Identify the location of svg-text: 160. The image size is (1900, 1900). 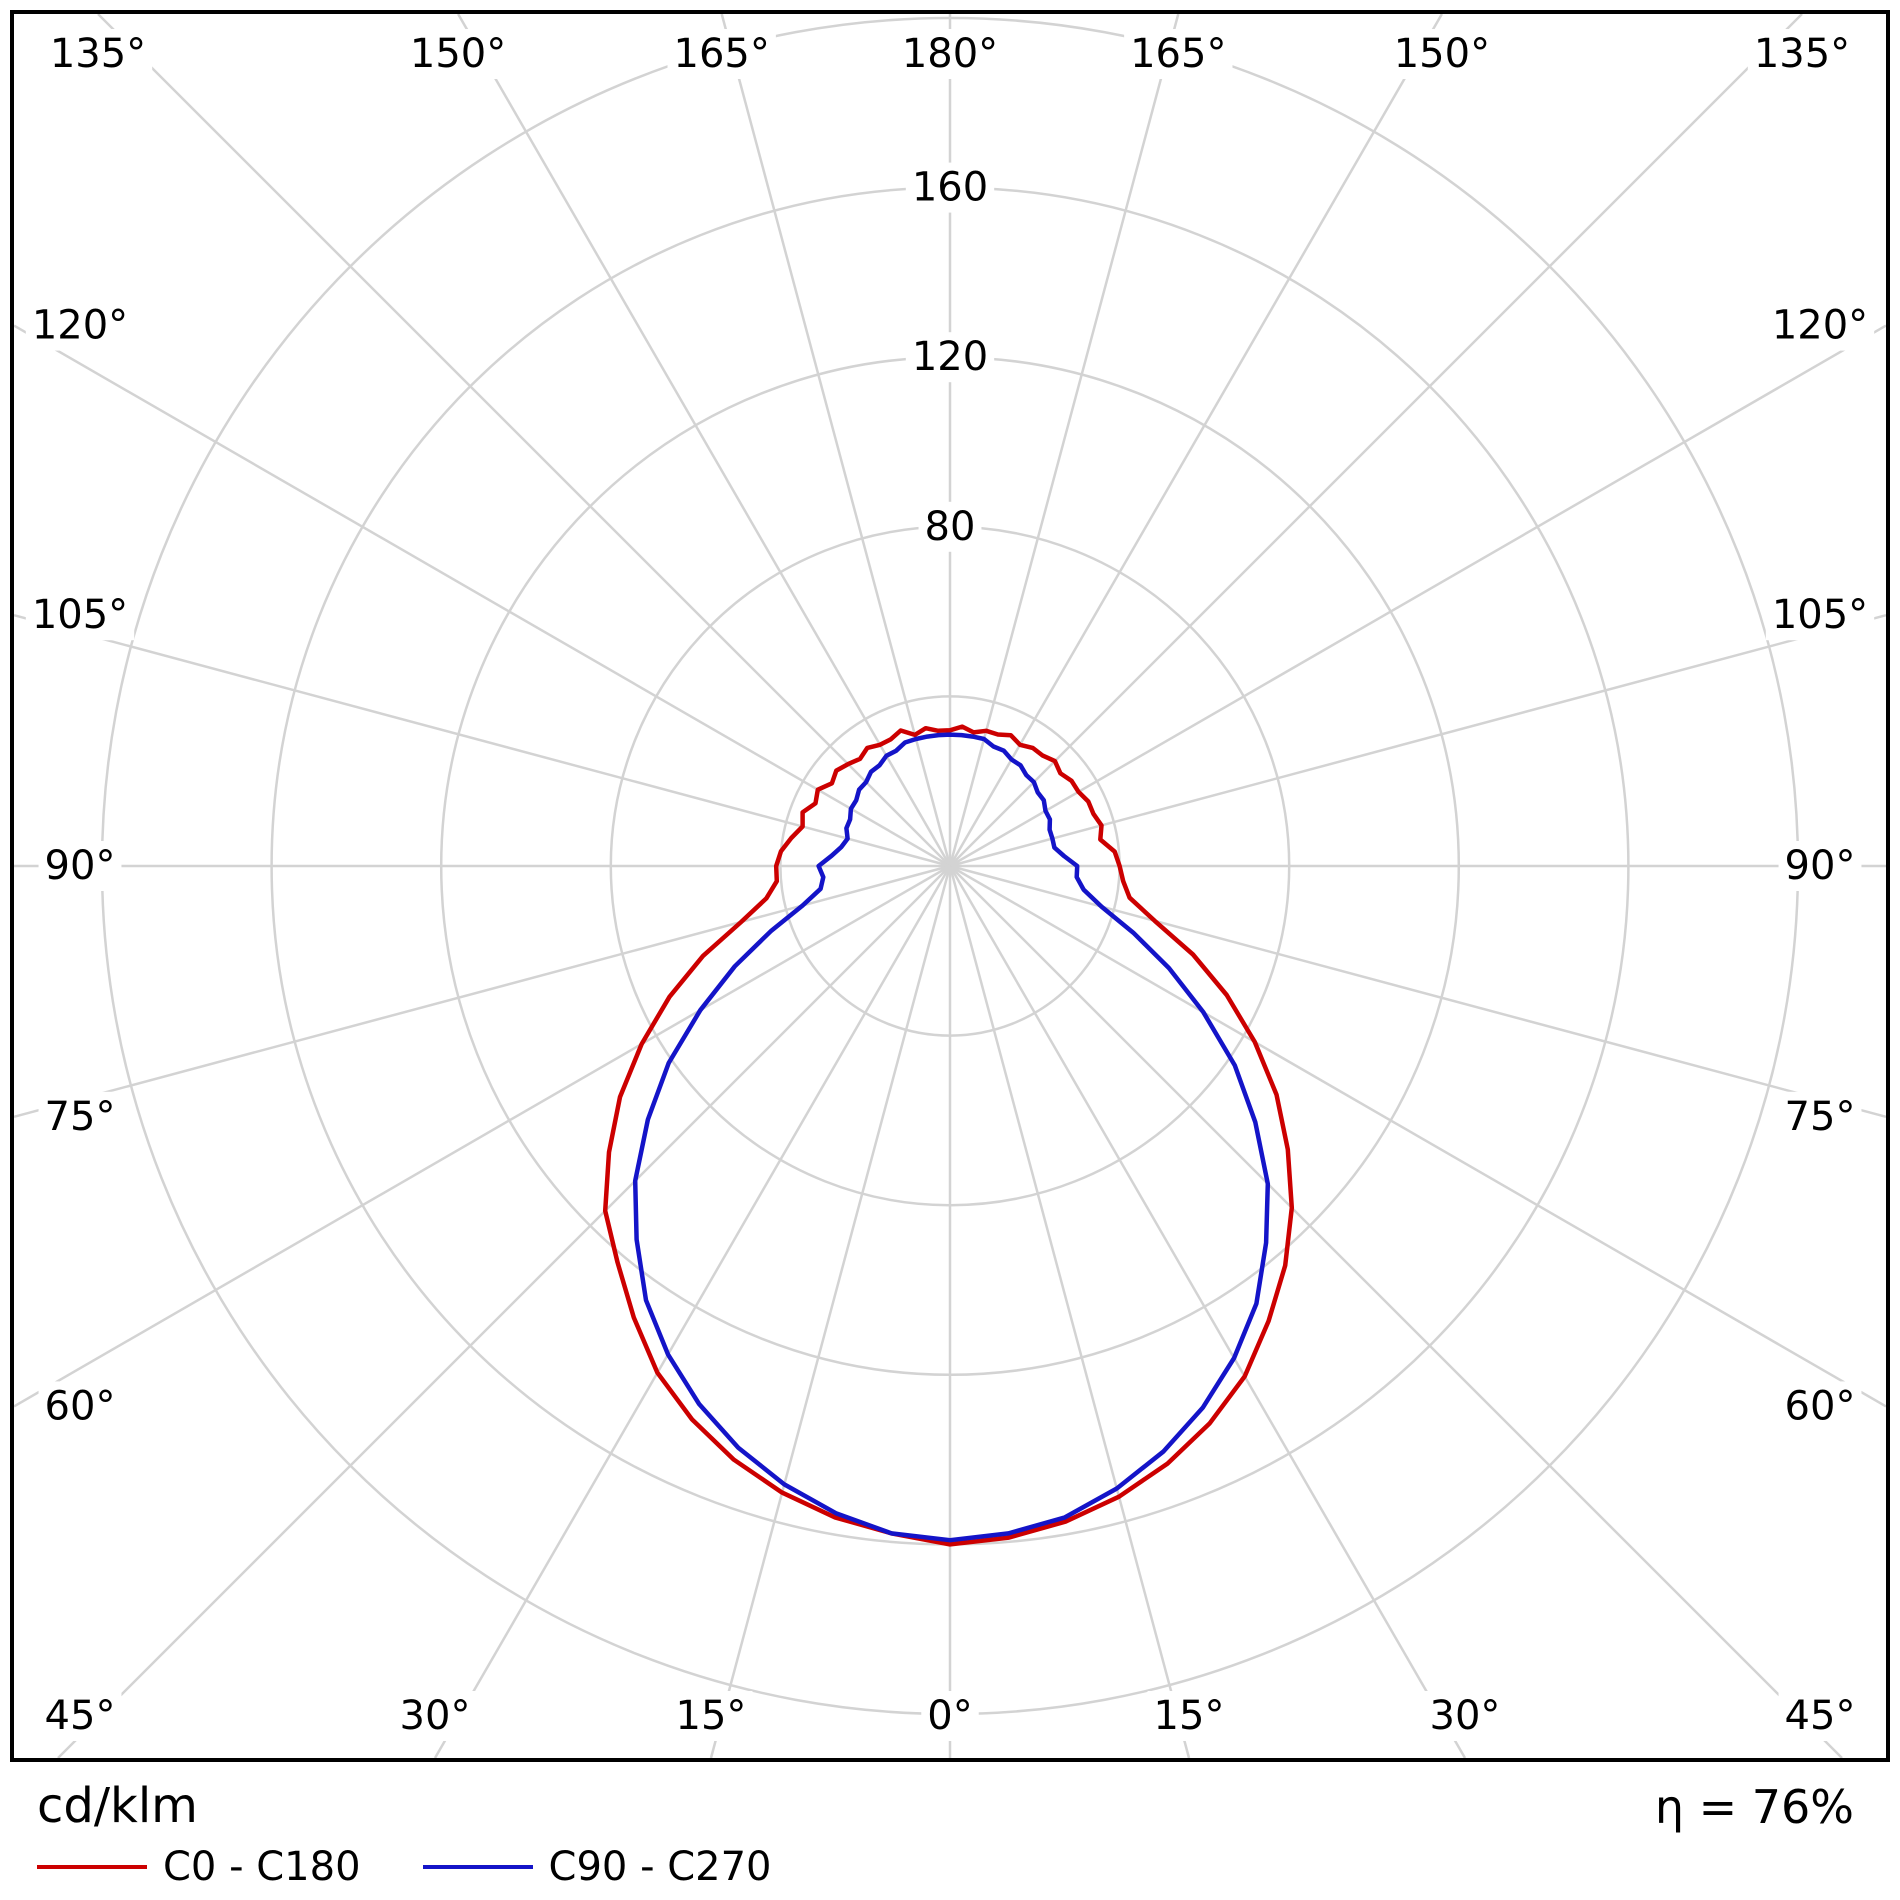
(950, 188).